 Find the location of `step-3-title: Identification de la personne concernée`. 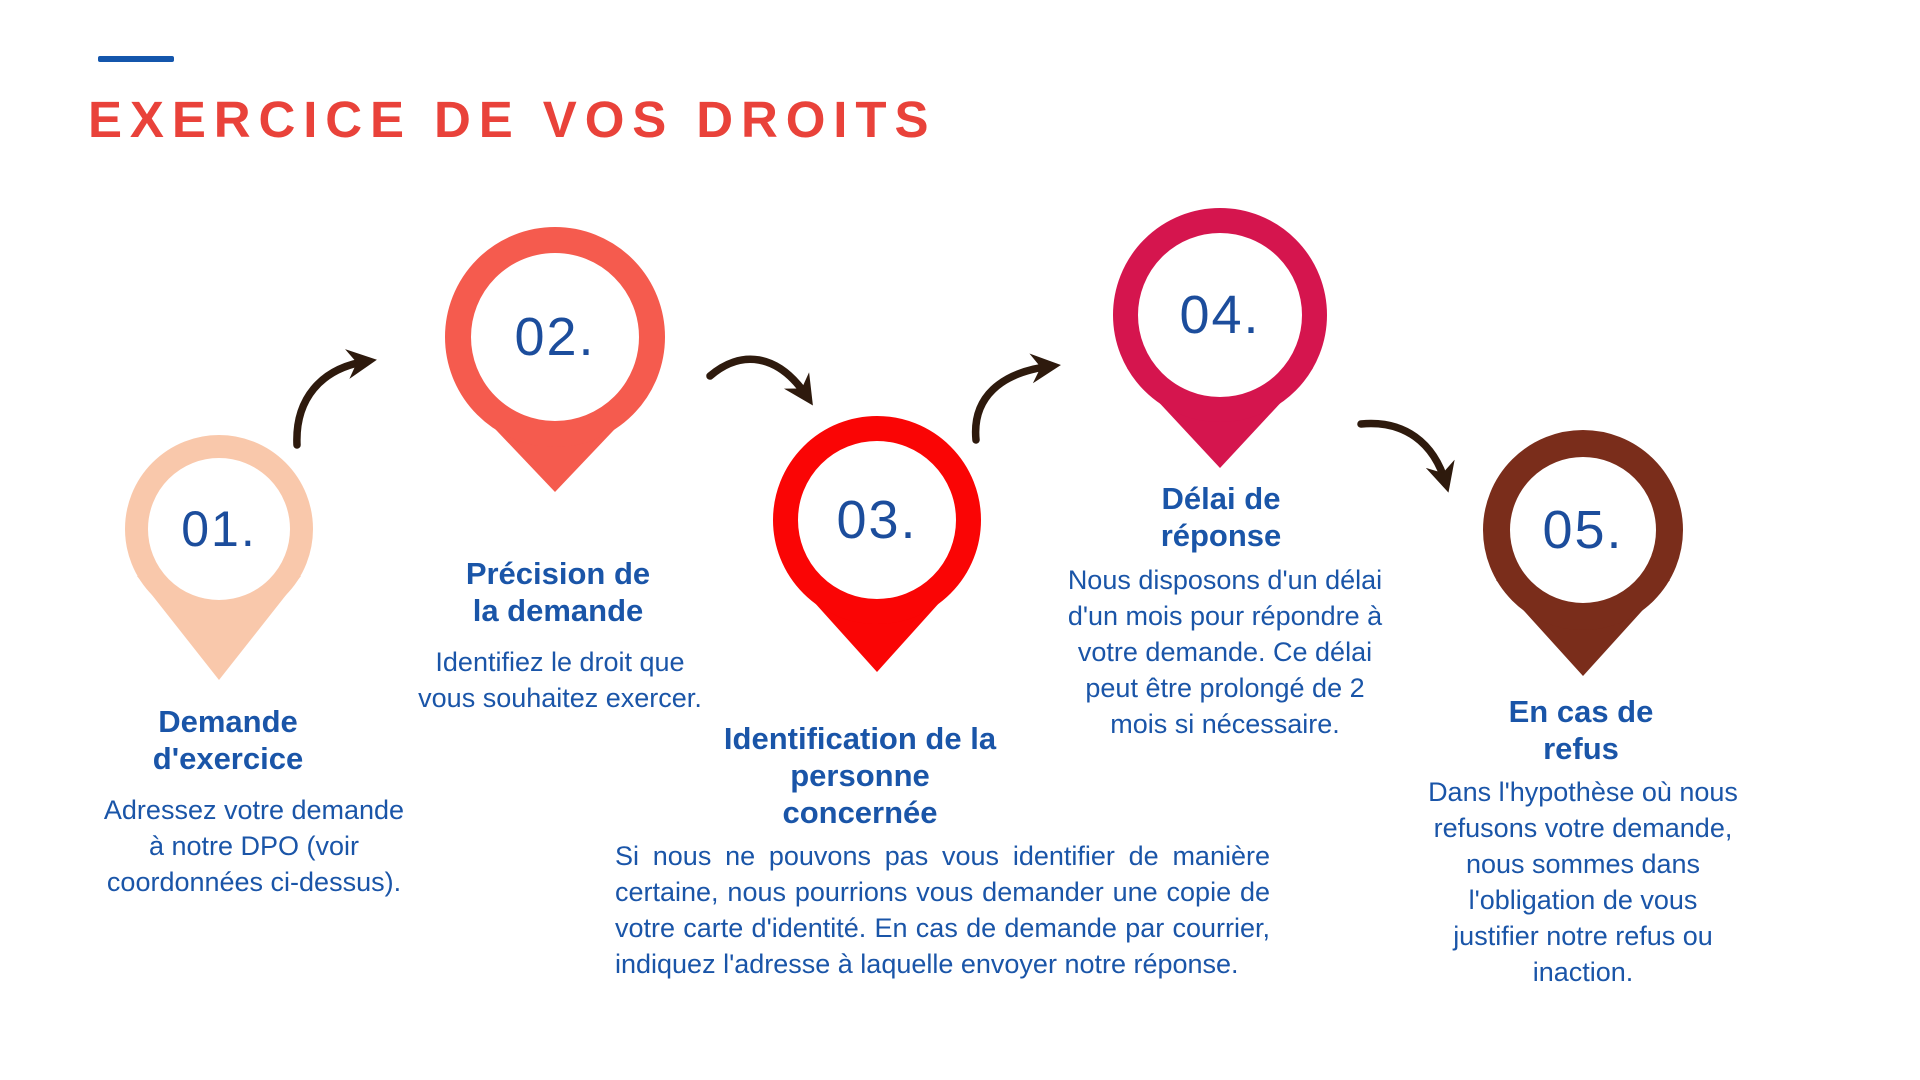

step-3-title: Identification de la personne concernée is located at coordinates (860, 775).